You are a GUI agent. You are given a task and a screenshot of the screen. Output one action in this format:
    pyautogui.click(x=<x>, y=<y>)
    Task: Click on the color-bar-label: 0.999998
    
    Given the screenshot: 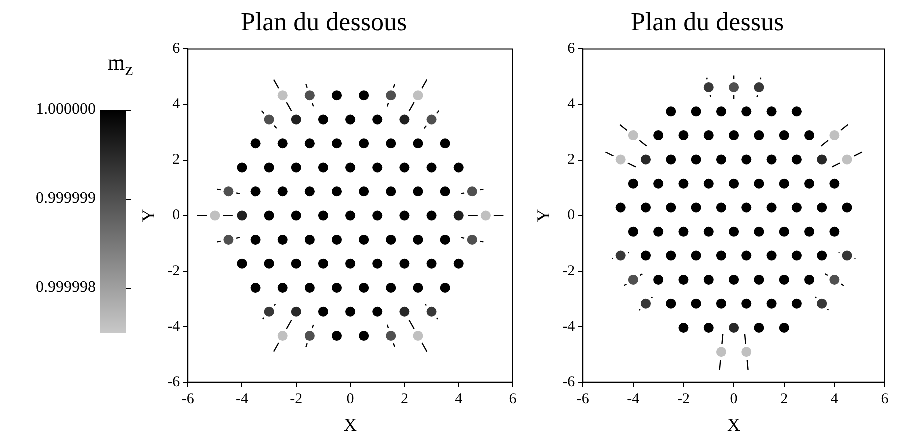 What is the action you would take?
    pyautogui.click(x=65, y=287)
    